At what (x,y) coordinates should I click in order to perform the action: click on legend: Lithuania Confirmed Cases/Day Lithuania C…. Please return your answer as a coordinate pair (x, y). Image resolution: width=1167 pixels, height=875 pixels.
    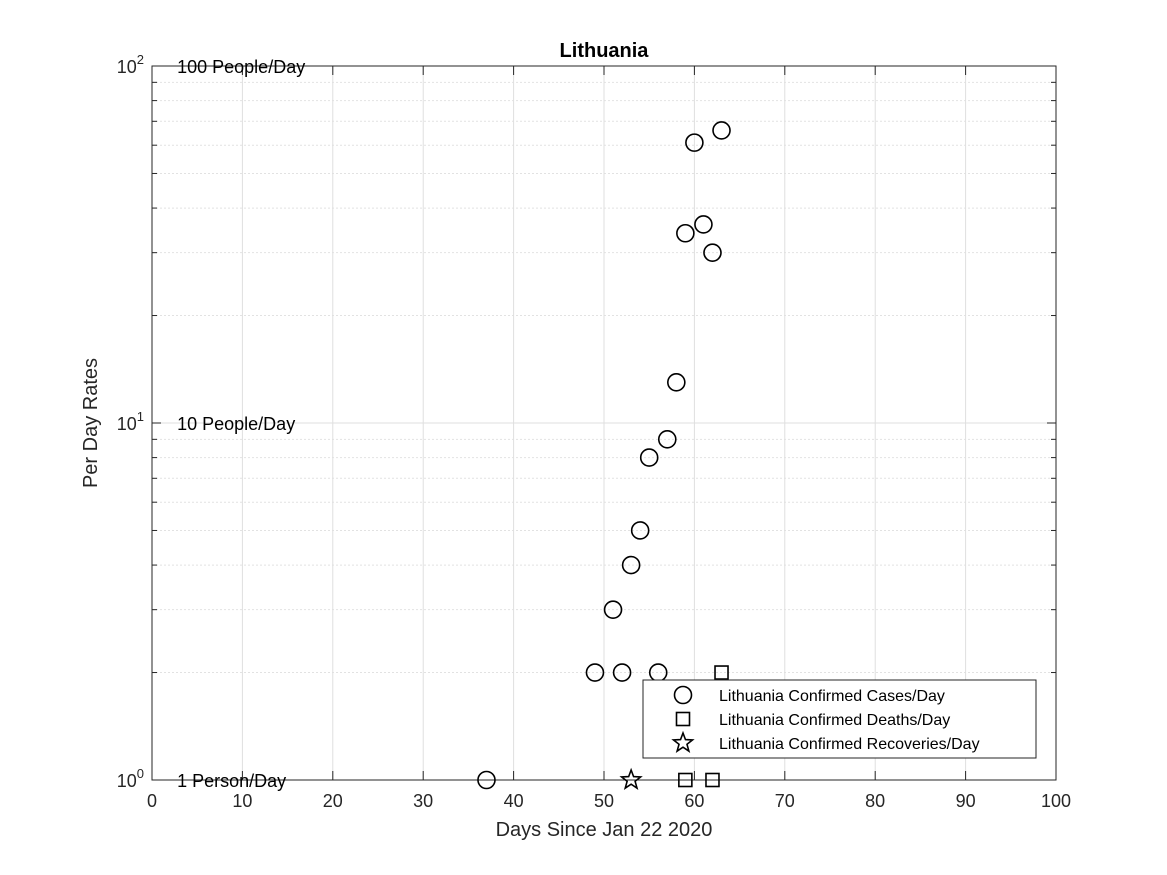
    Looking at the image, I should click on (839, 719).